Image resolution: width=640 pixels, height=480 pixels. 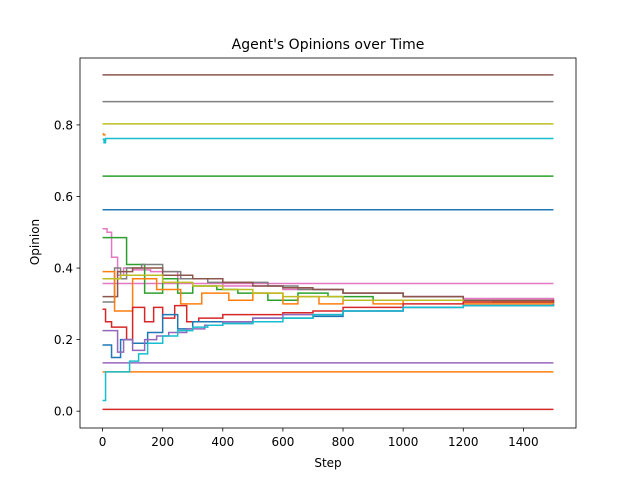 I want to click on x-tick-label-4: 800, so click(x=343, y=442).